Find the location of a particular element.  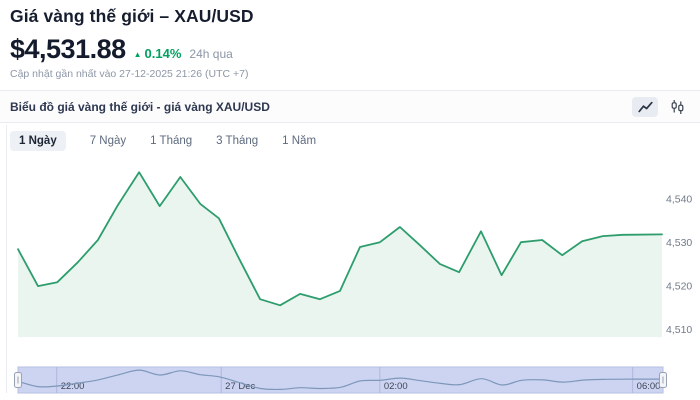

navigator-time-label: 02:00 is located at coordinates (396, 386).